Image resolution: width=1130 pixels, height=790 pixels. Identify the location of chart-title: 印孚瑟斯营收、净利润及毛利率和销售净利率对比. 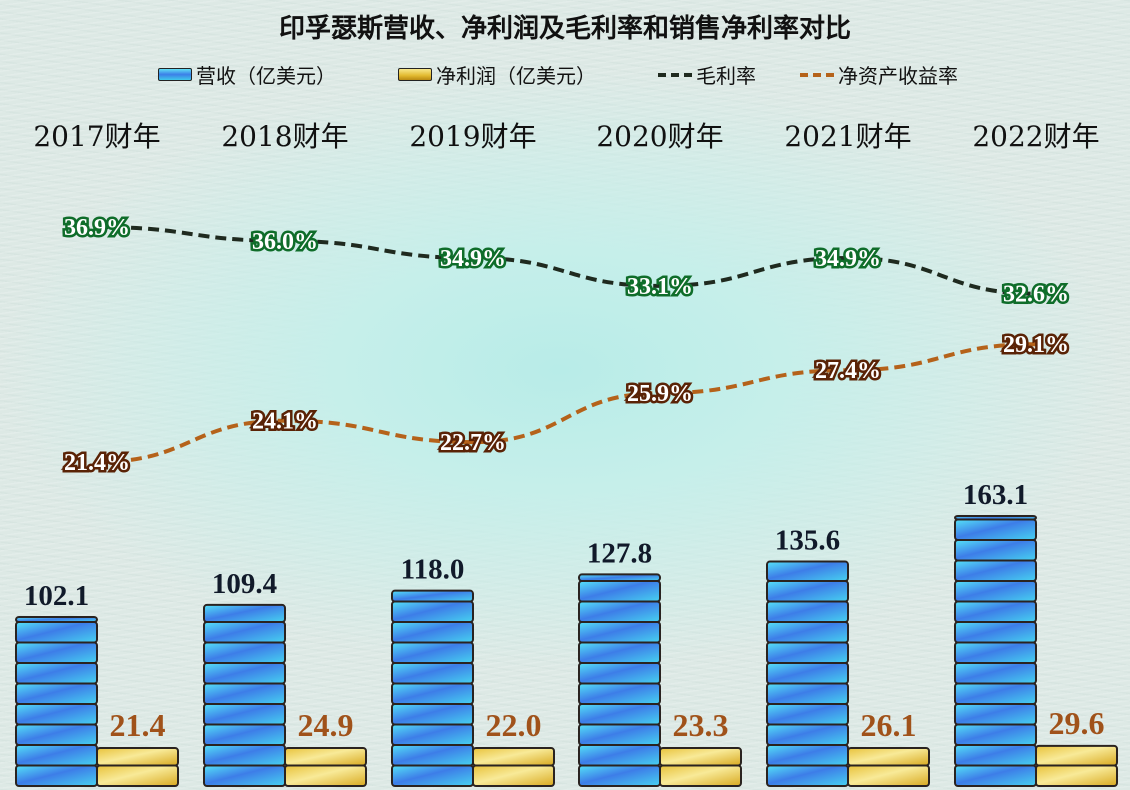
(564, 29).